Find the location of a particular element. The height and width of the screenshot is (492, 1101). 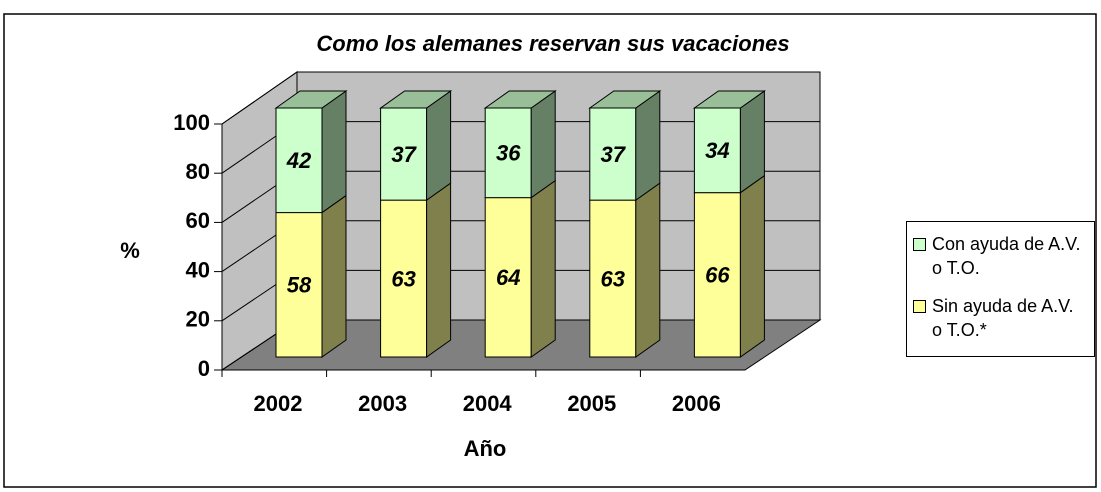

data-label: 34 is located at coordinates (717, 150).